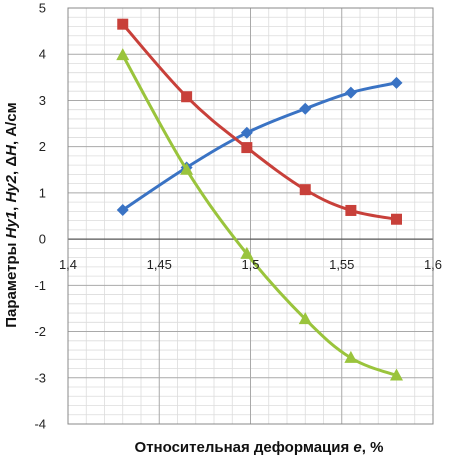 The image size is (450, 461). I want to click on y-axis-title: Параметры Hy1, Hy2, ΔH, А/см, so click(11, 215).